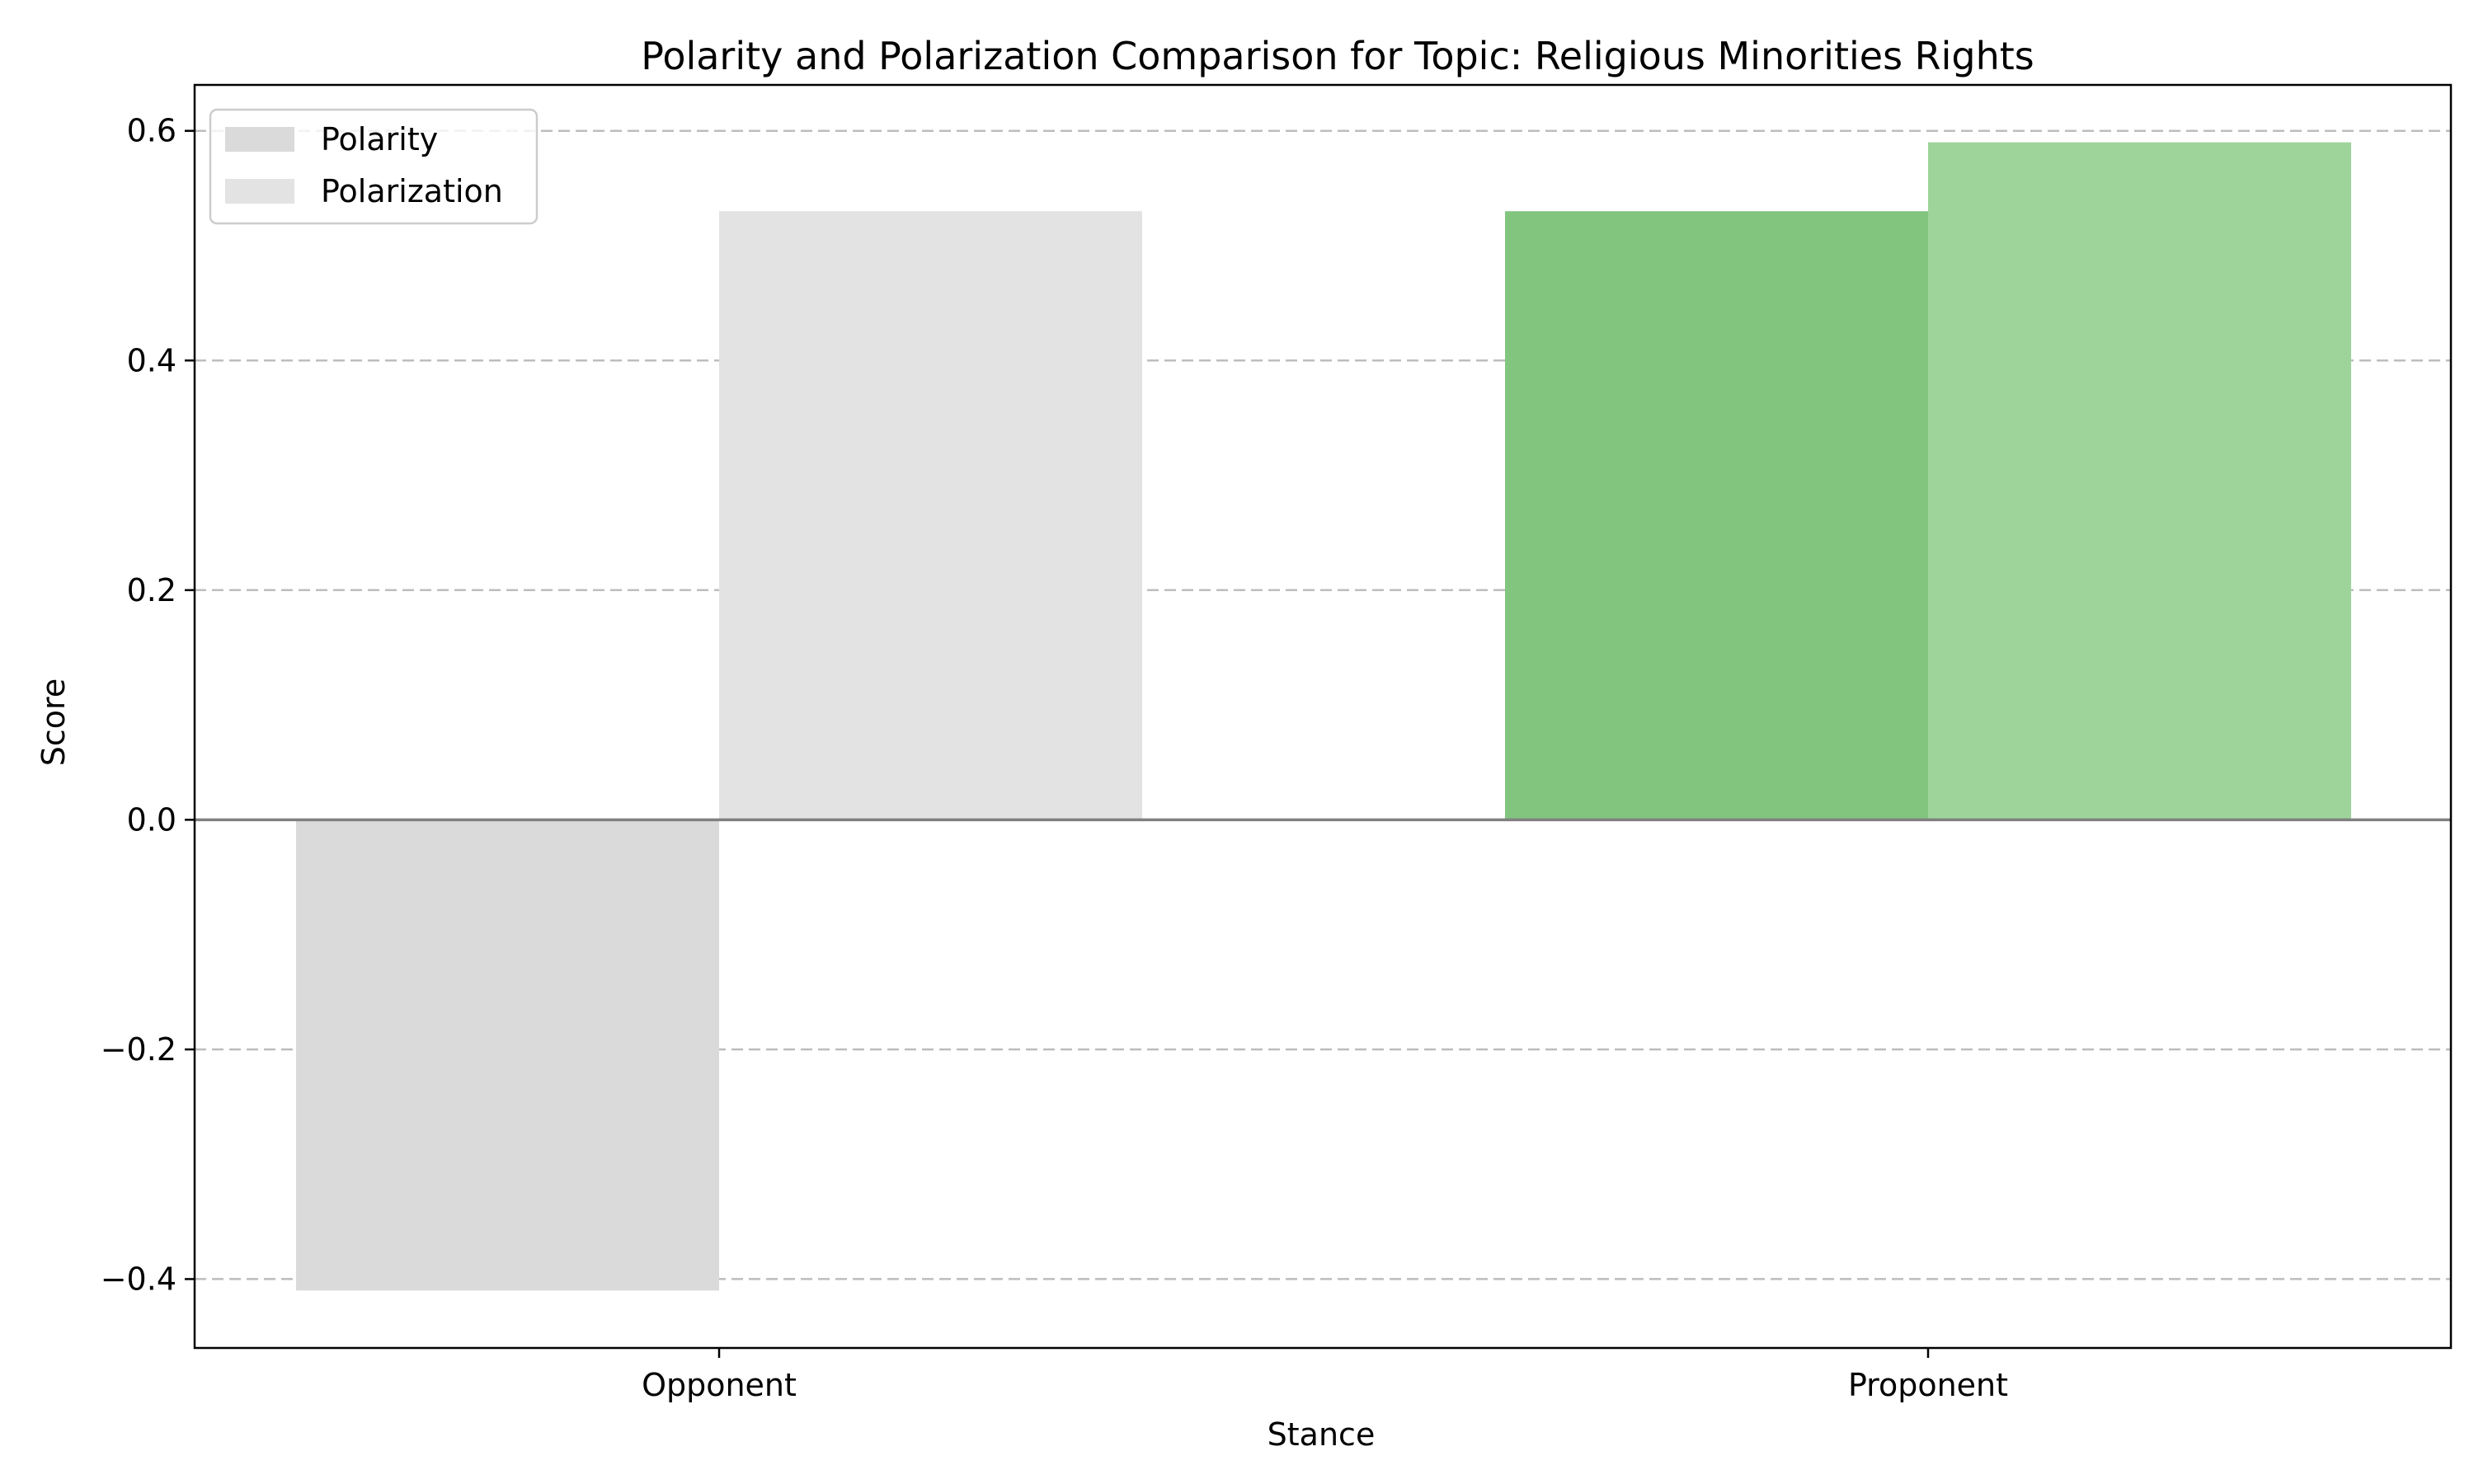 This screenshot has width=2474, height=1484. What do you see at coordinates (151, 360) in the screenshot?
I see `y-tick-label: 0.4` at bounding box center [151, 360].